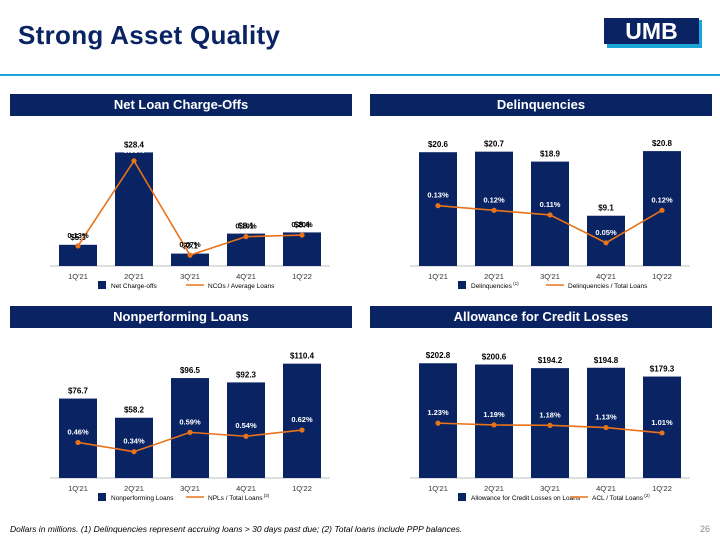 The width and height of the screenshot is (720, 540). What do you see at coordinates (438, 412) in the screenshot?
I see `ratio-value-label: 1.23%` at bounding box center [438, 412].